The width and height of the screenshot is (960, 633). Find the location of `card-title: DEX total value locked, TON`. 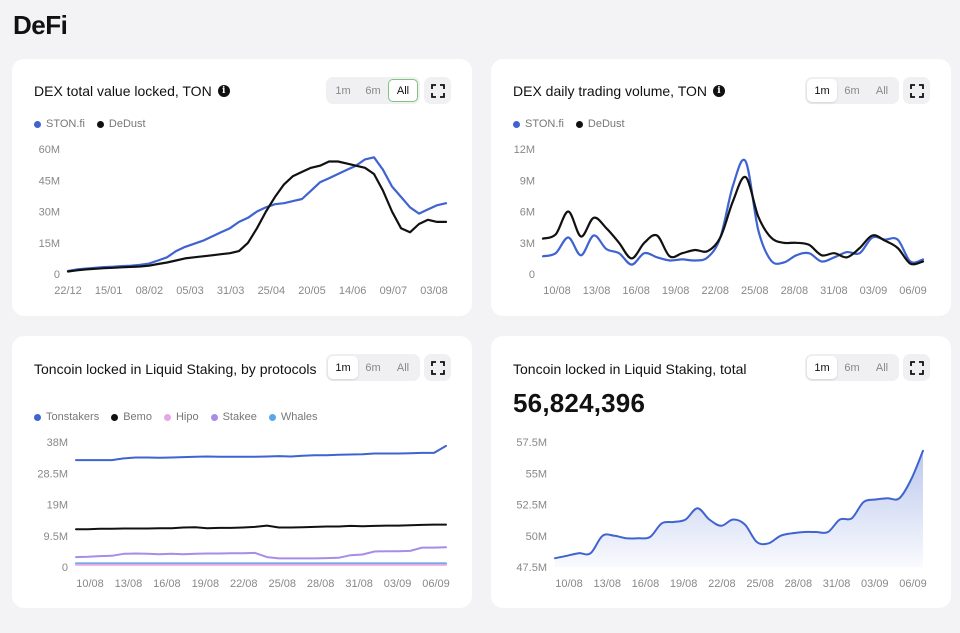

card-title: DEX total value locked, TON is located at coordinates (123, 91).